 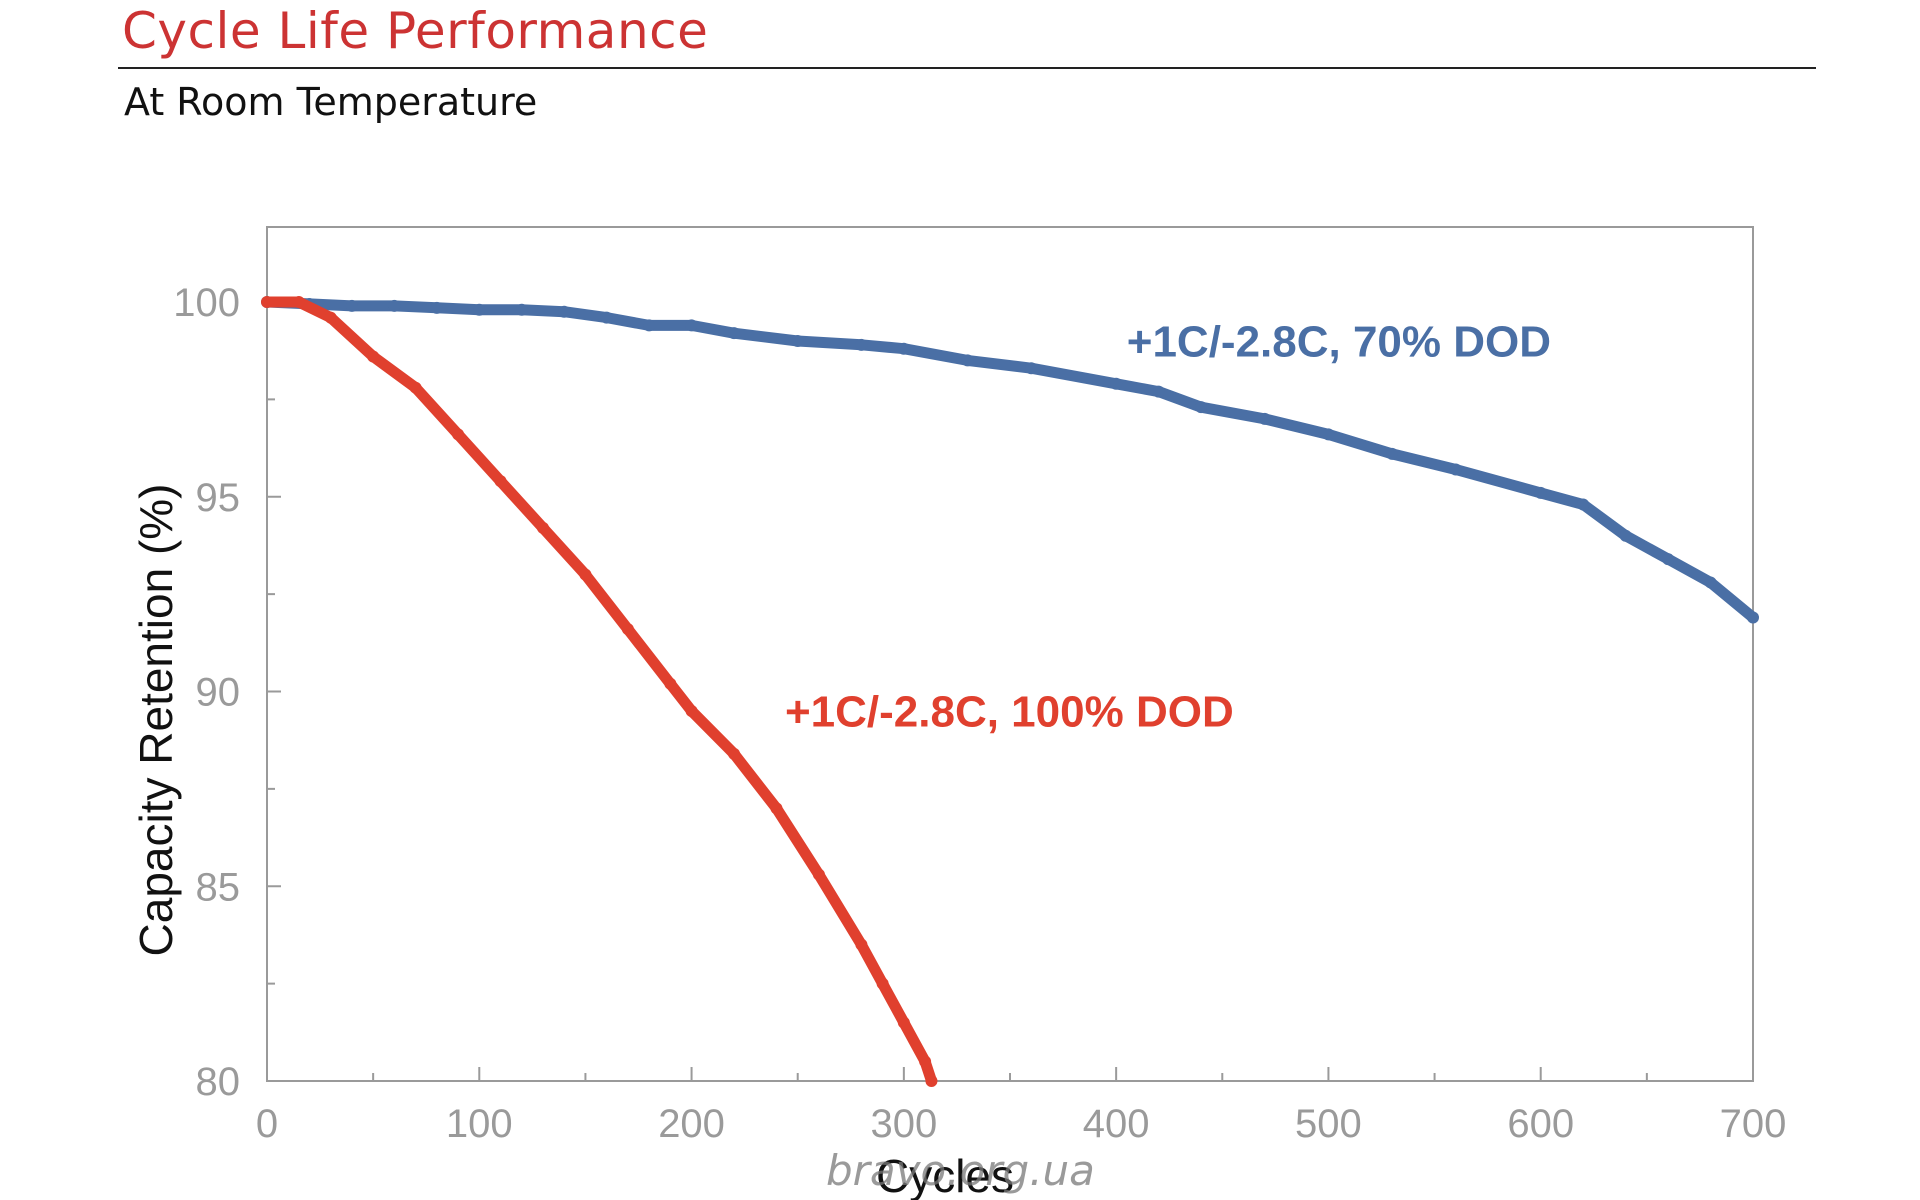 What do you see at coordinates (967, 68) in the screenshot?
I see `title-divider` at bounding box center [967, 68].